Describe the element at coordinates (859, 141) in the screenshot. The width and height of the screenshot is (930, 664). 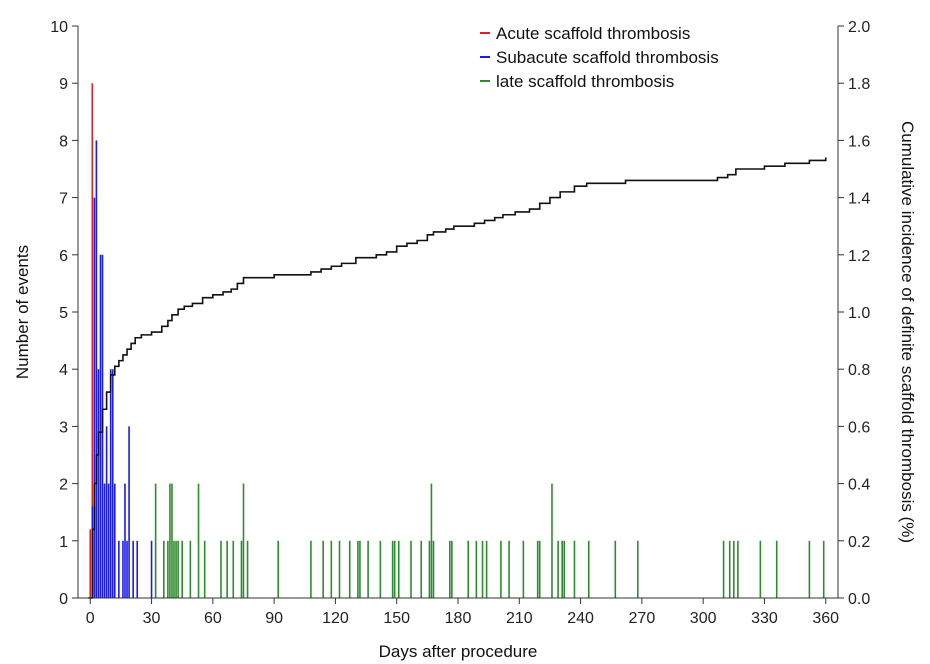
I see `y-right-tick-label-8: 1.6` at that location.